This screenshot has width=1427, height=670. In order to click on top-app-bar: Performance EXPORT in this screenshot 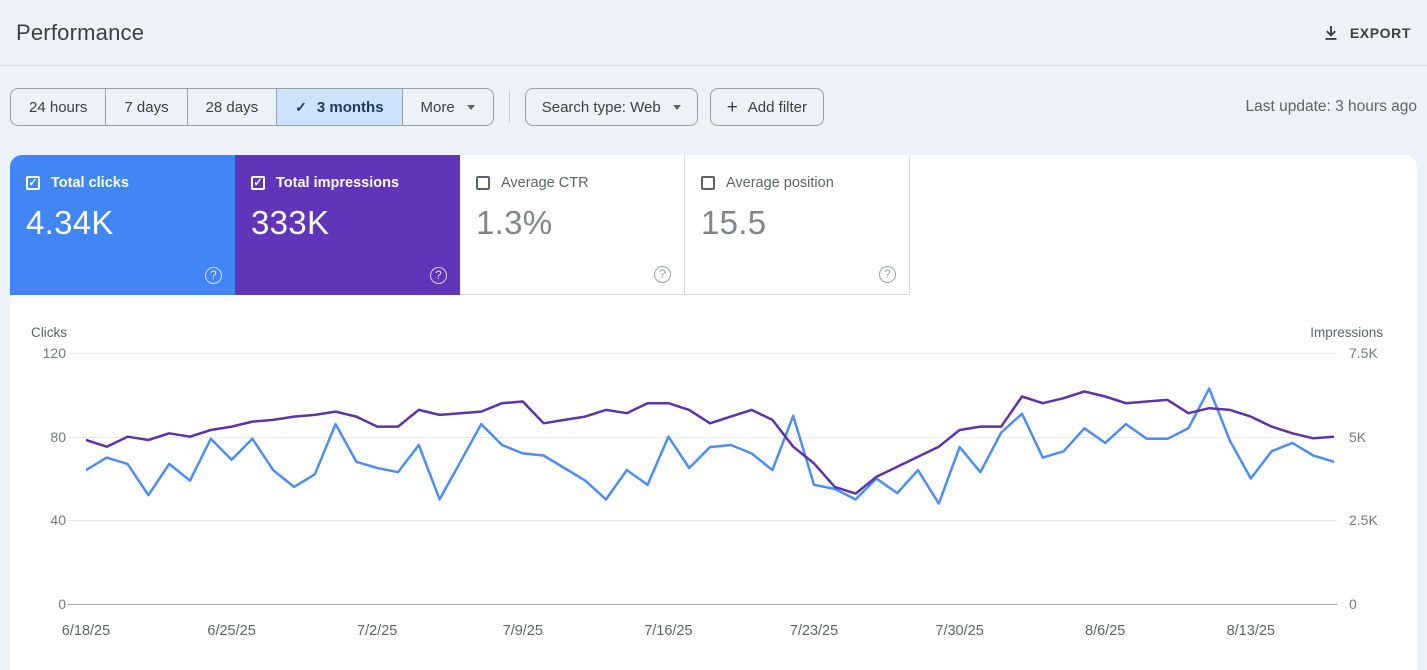, I will do `click(713, 33)`.